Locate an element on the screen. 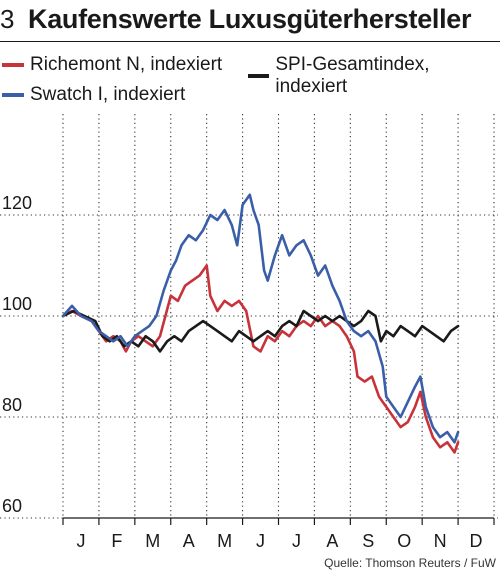  source-note: Quelle: Thomson Reuters / FuW is located at coordinates (410, 563).